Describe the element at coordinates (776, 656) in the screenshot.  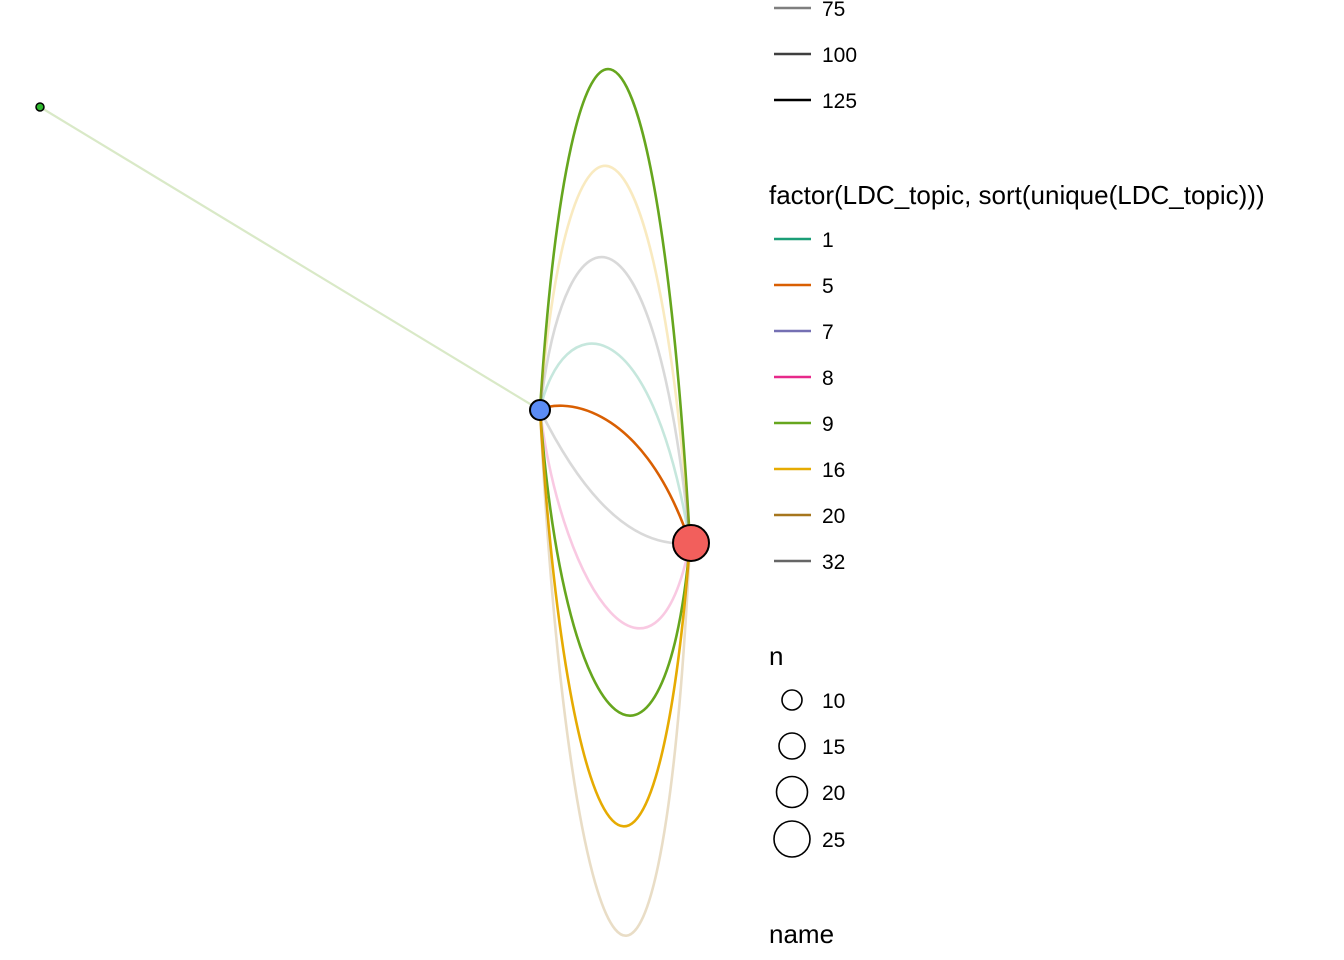
I see `legend-n-title: n` at that location.